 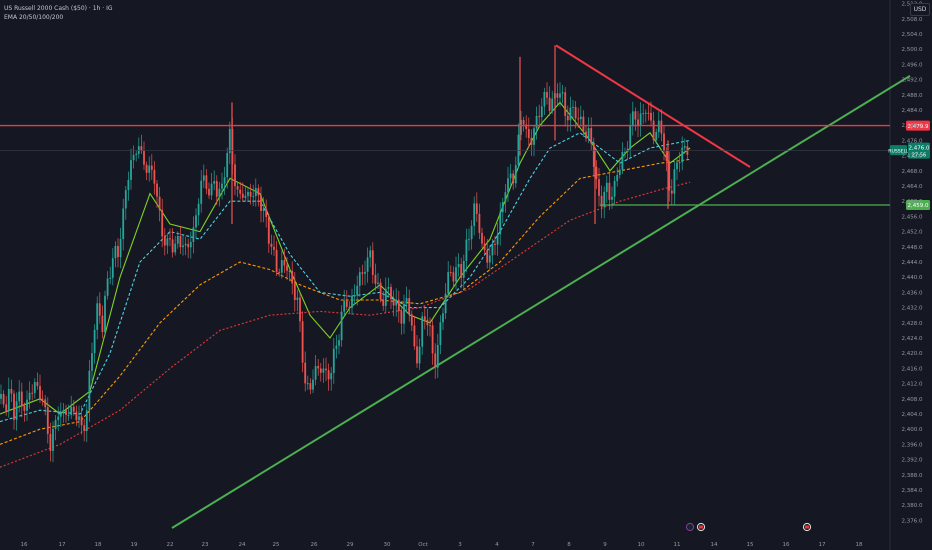 What do you see at coordinates (912, 521) in the screenshot?
I see `y-tick-label: 2,376.0` at bounding box center [912, 521].